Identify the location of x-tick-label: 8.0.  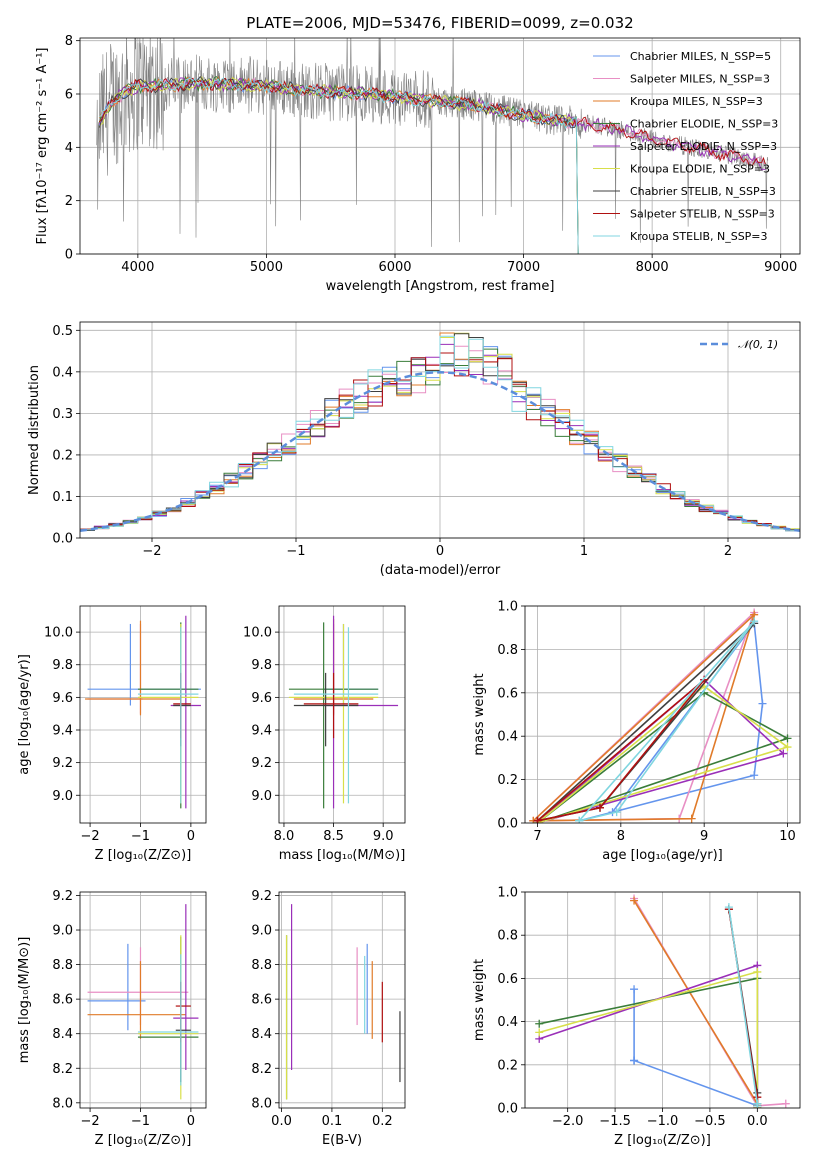
(284, 836).